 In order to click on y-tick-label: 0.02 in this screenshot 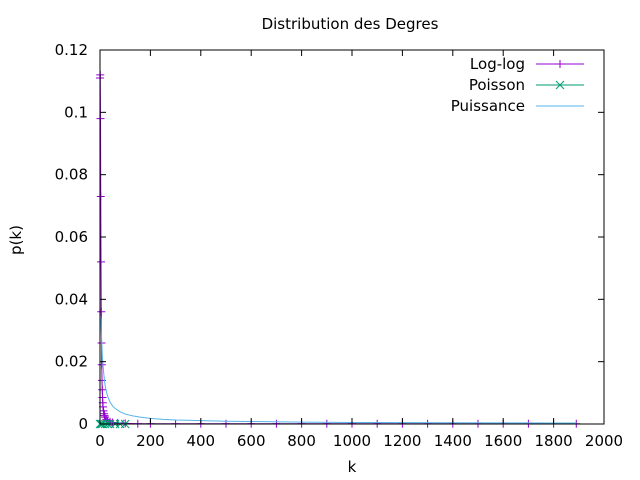, I will do `click(71, 362)`.